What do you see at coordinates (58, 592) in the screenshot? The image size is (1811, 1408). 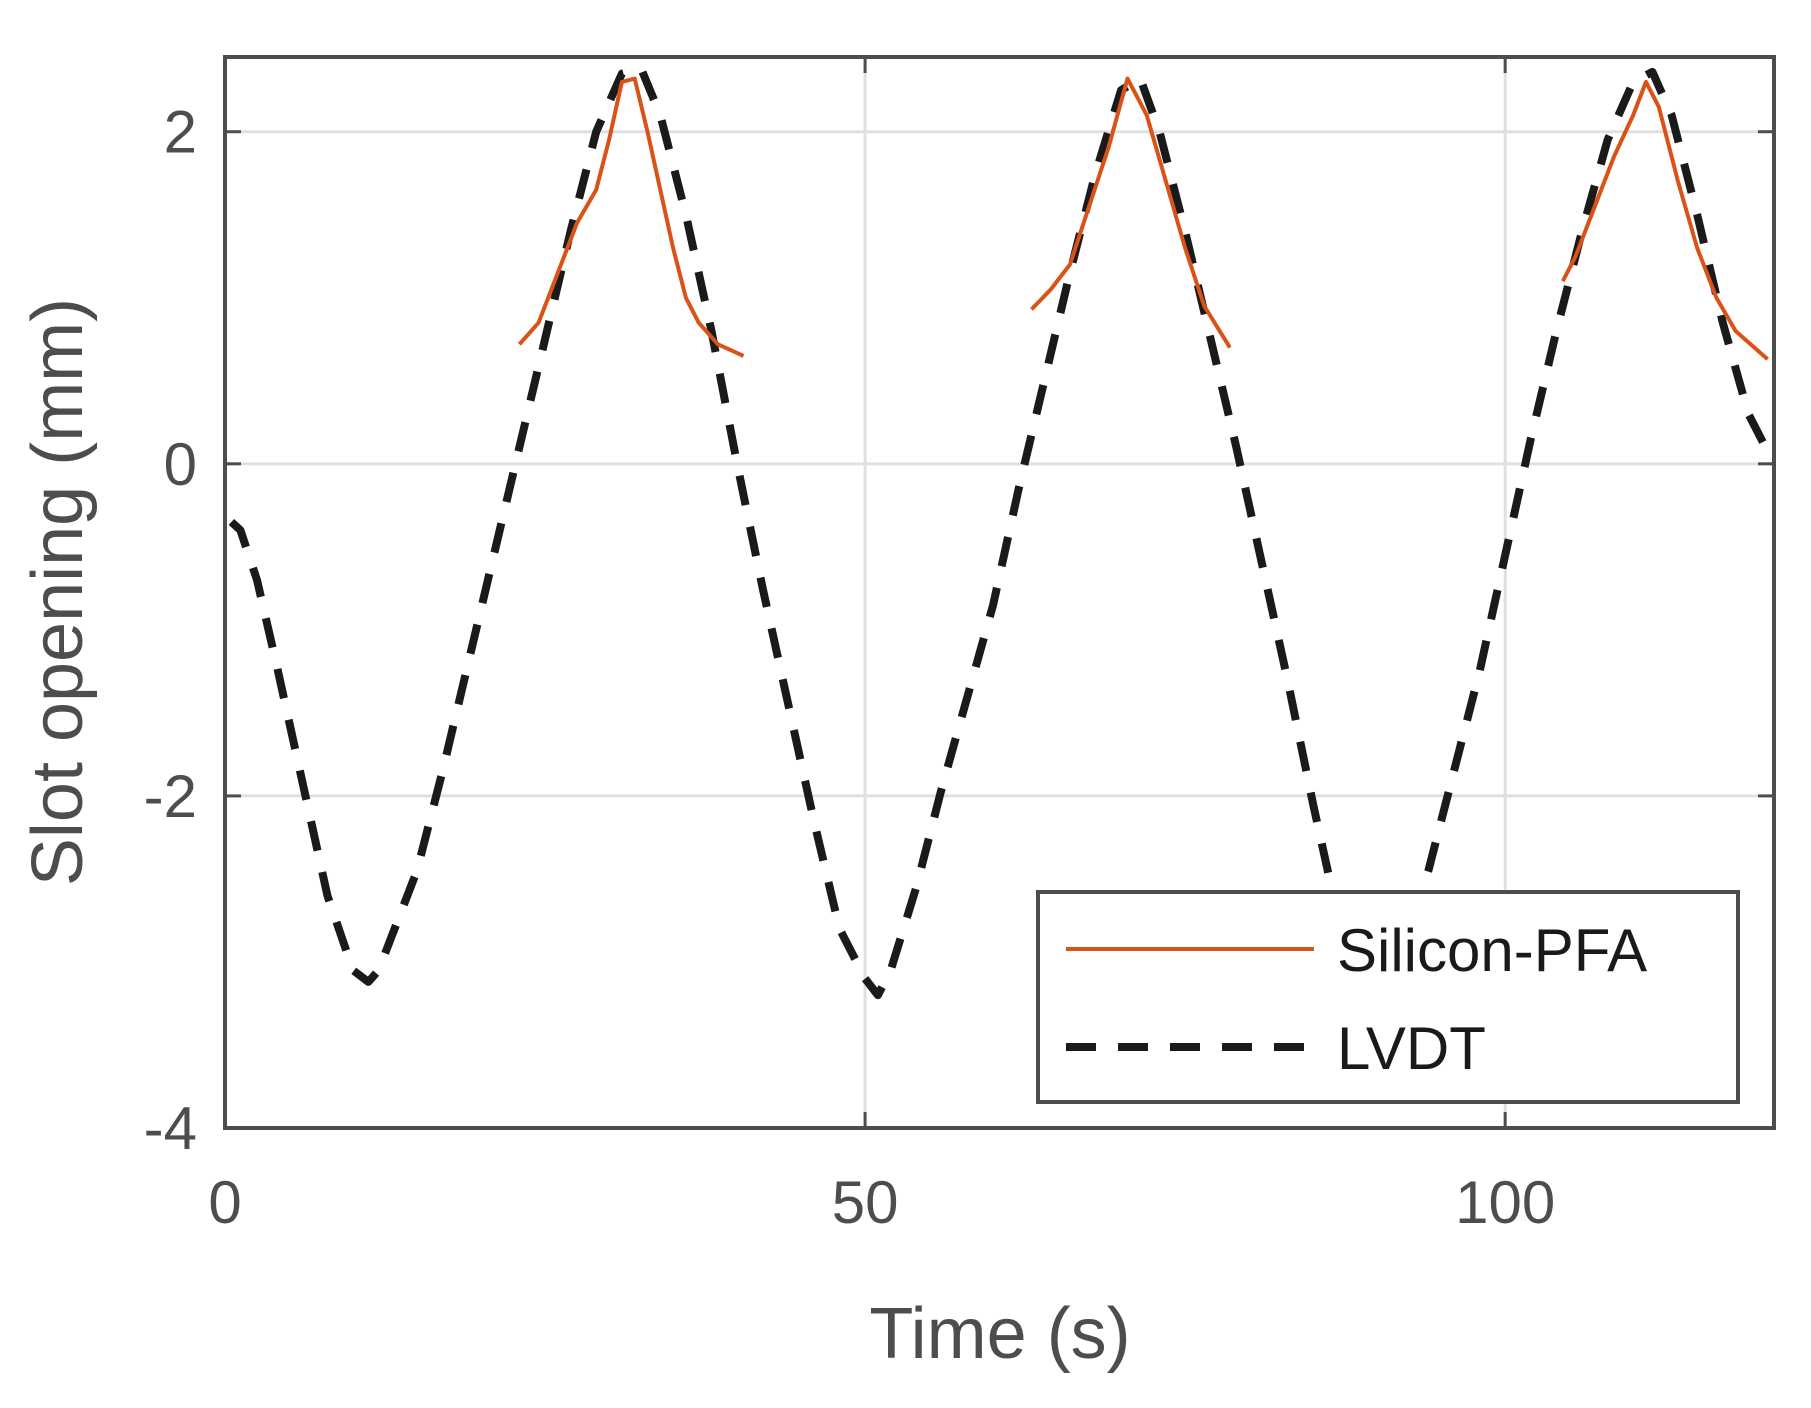 I see `y-axis-title: Slot opening (mm)` at bounding box center [58, 592].